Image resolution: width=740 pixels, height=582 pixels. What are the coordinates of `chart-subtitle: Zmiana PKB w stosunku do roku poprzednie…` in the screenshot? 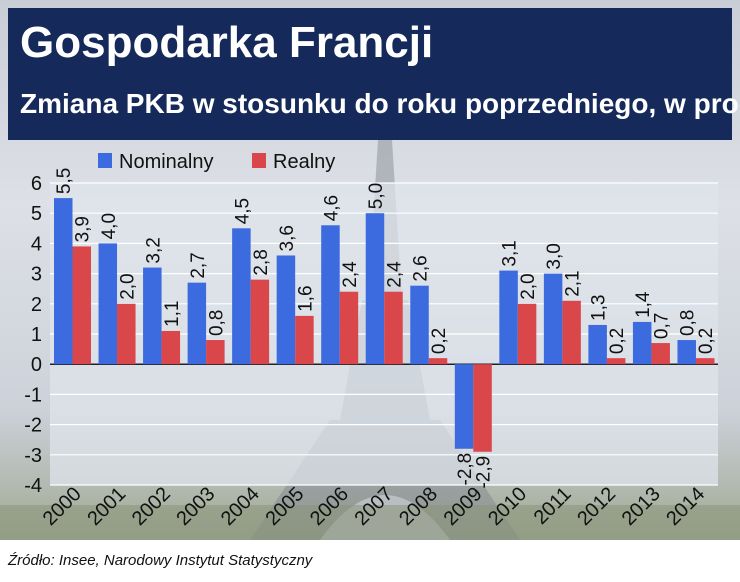 It's located at (380, 103).